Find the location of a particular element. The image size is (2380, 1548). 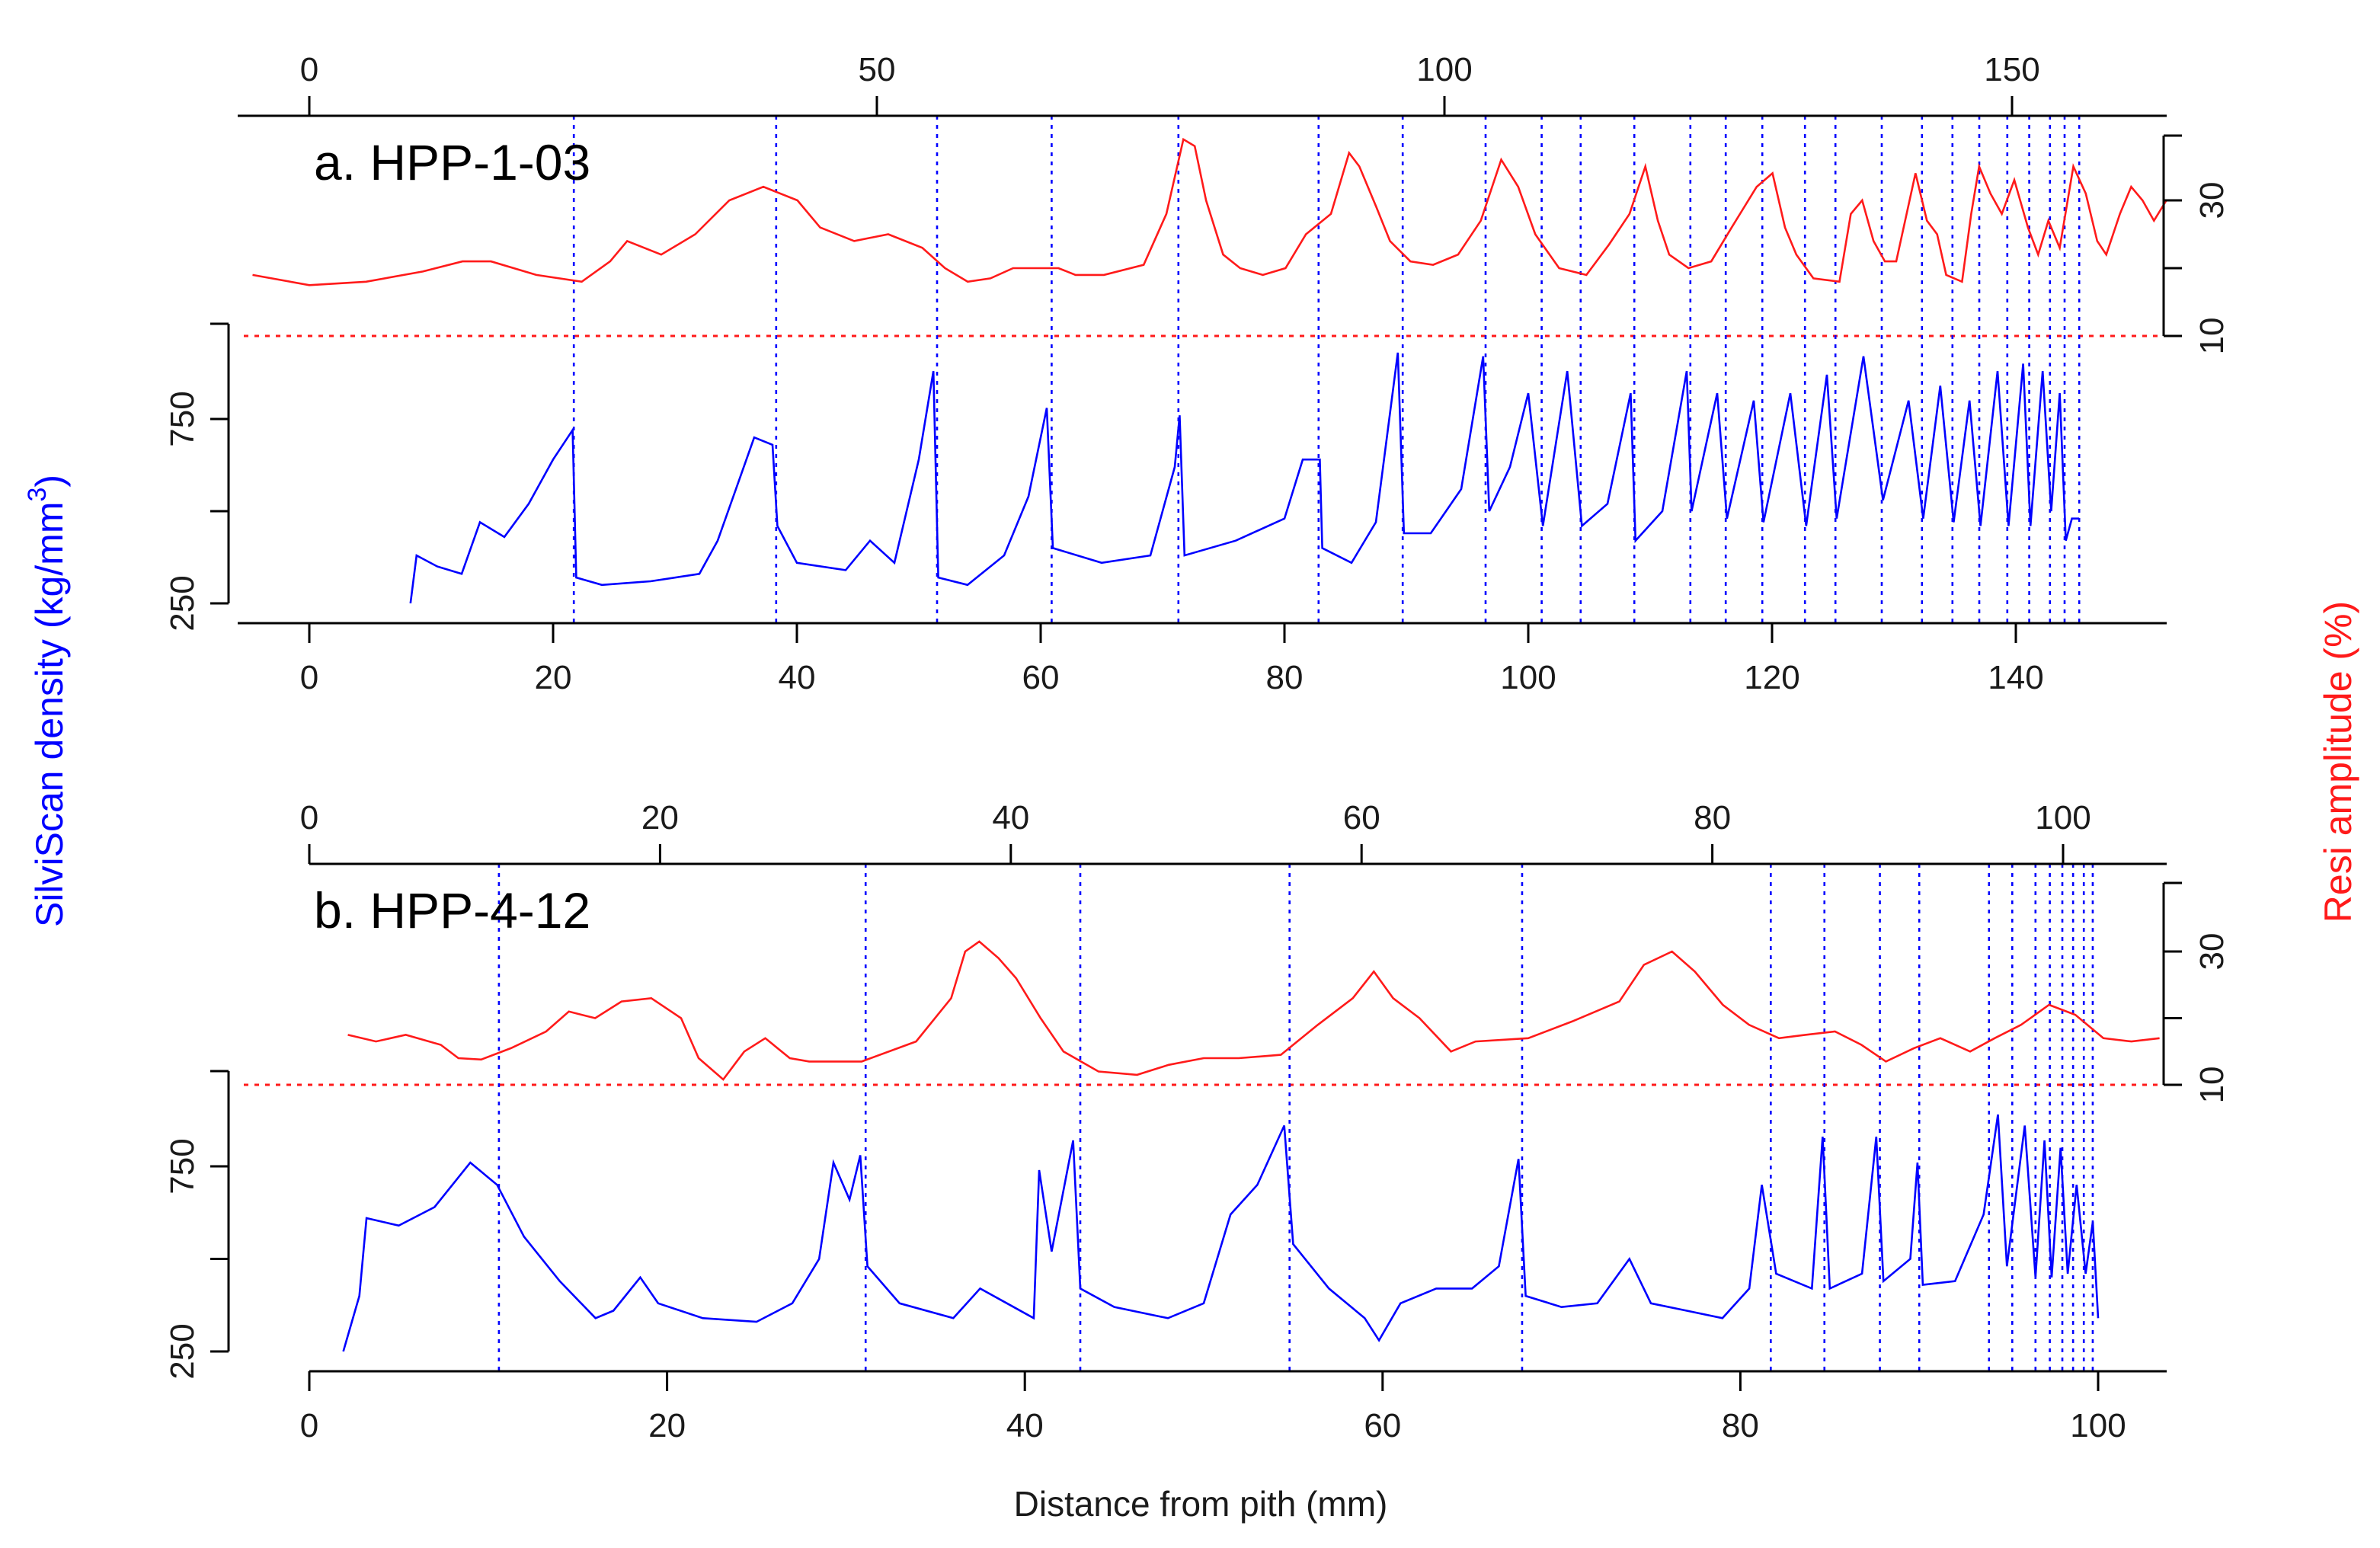

b-left-tick-label: 250 is located at coordinates (182, 1351).